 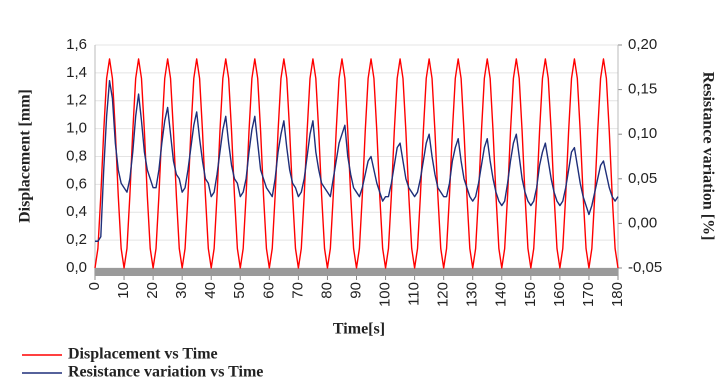 I want to click on y2-tick-label: -0,05, so click(x=645, y=267).